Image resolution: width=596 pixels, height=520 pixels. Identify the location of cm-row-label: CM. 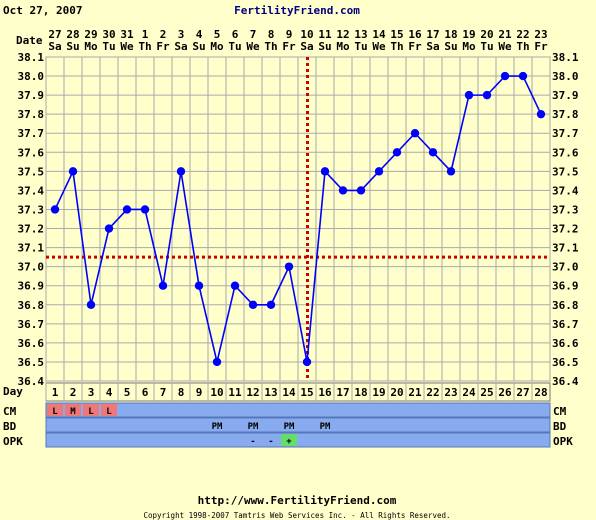
(10, 411).